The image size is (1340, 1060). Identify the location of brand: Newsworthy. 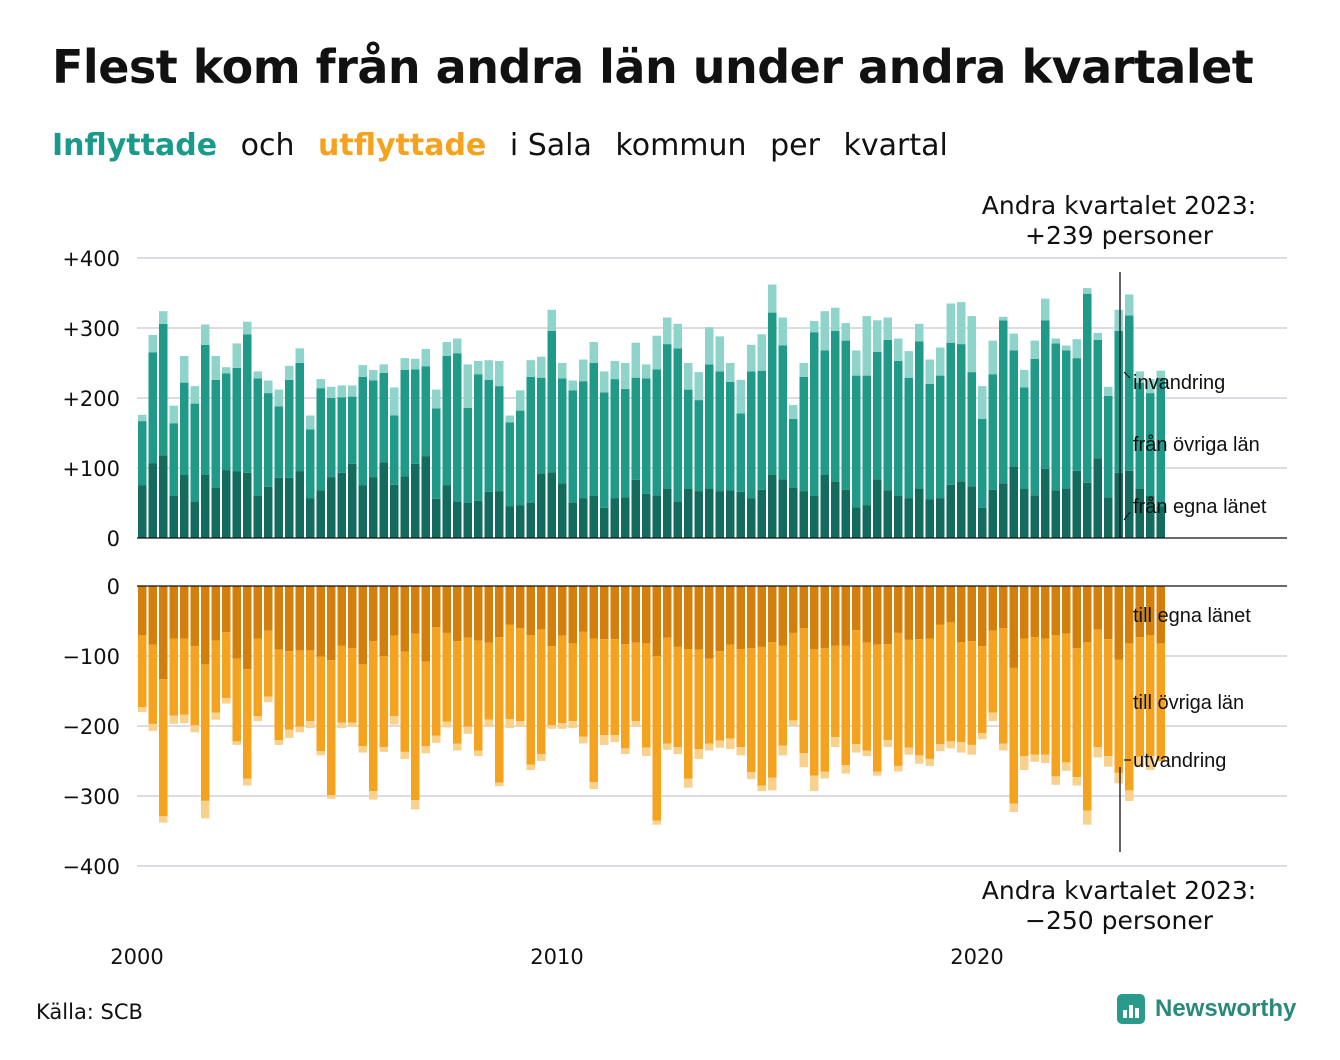
(1206, 1009).